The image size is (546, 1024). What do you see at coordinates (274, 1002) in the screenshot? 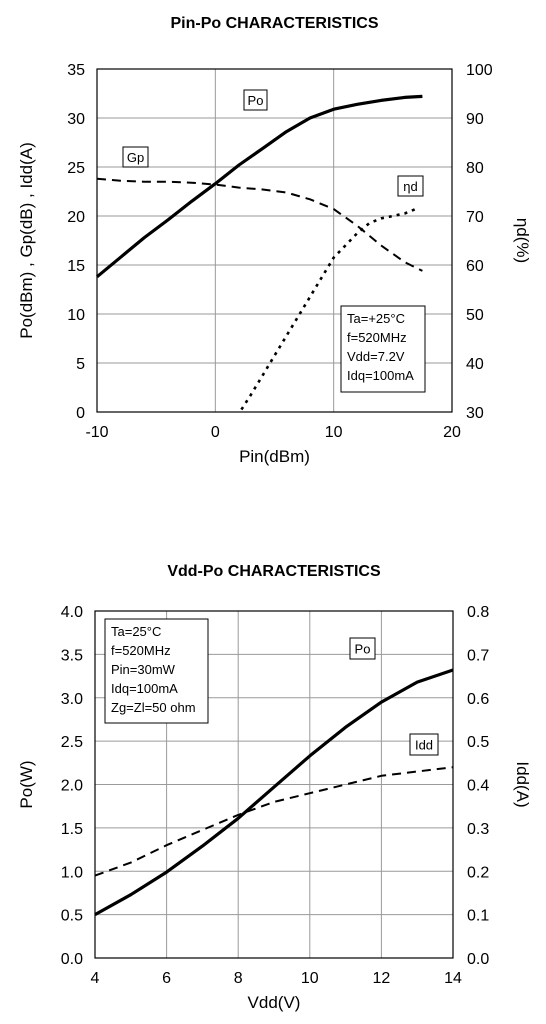
I see `x-axis-label: Vdd(V)` at bounding box center [274, 1002].